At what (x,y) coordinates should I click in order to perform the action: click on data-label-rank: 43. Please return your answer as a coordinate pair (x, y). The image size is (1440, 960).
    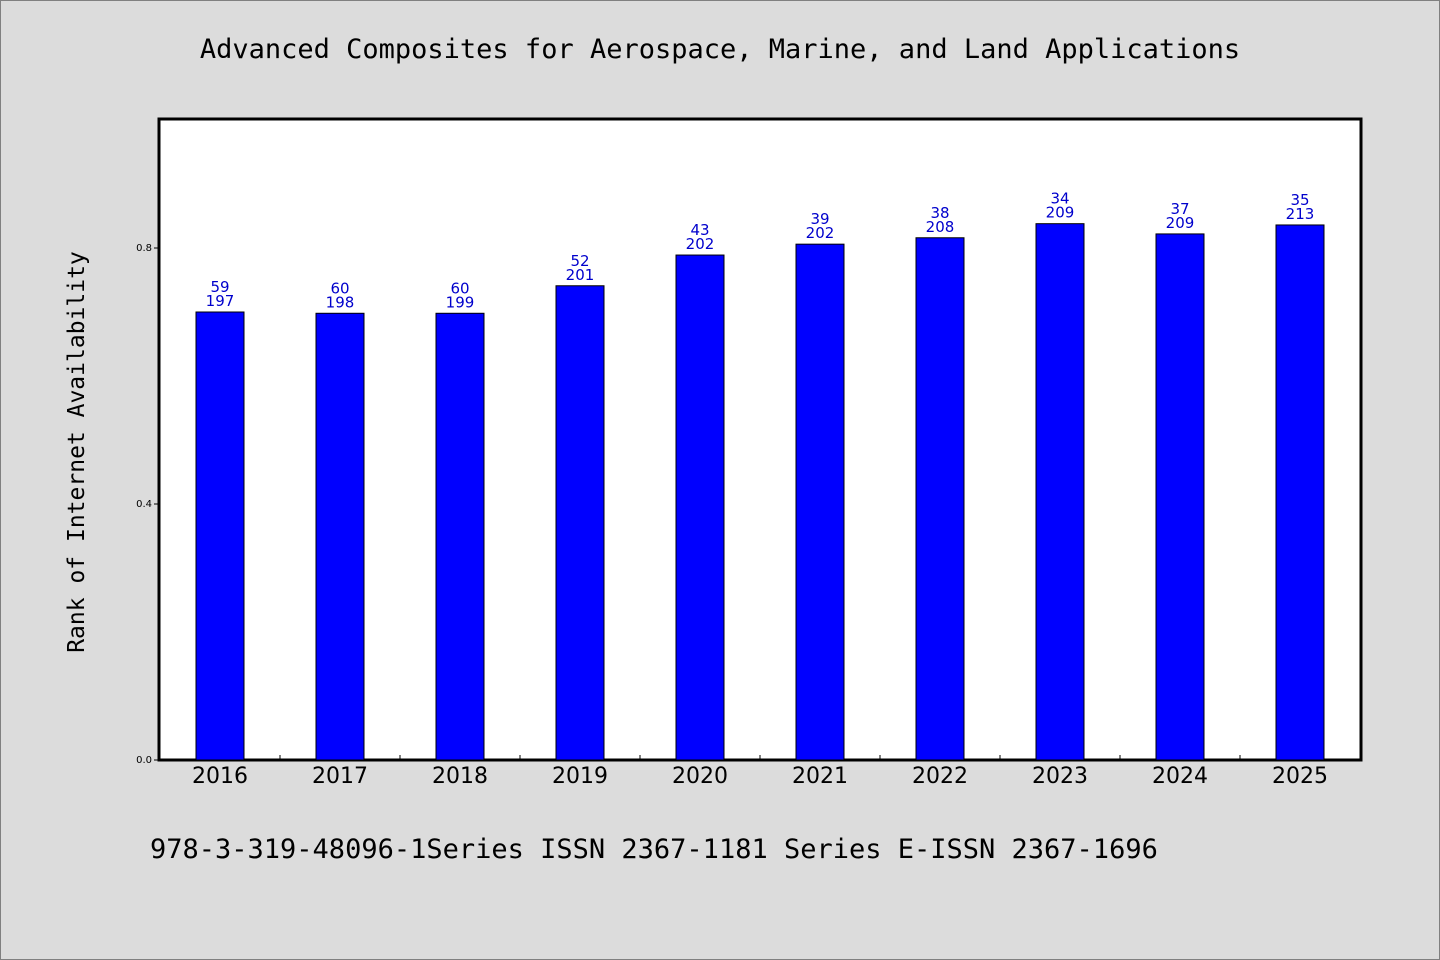
    Looking at the image, I should click on (699, 230).